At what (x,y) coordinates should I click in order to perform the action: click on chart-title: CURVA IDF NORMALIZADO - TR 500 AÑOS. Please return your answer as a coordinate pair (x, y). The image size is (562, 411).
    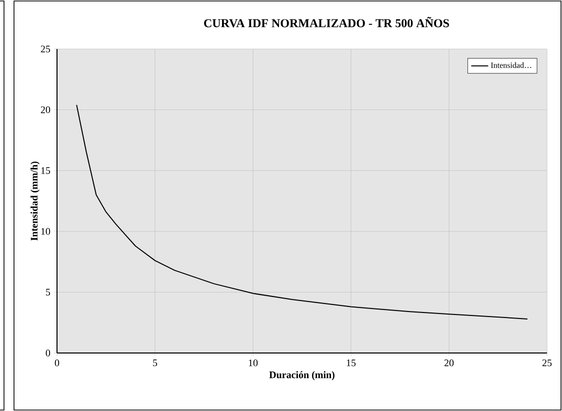
    Looking at the image, I should click on (326, 22).